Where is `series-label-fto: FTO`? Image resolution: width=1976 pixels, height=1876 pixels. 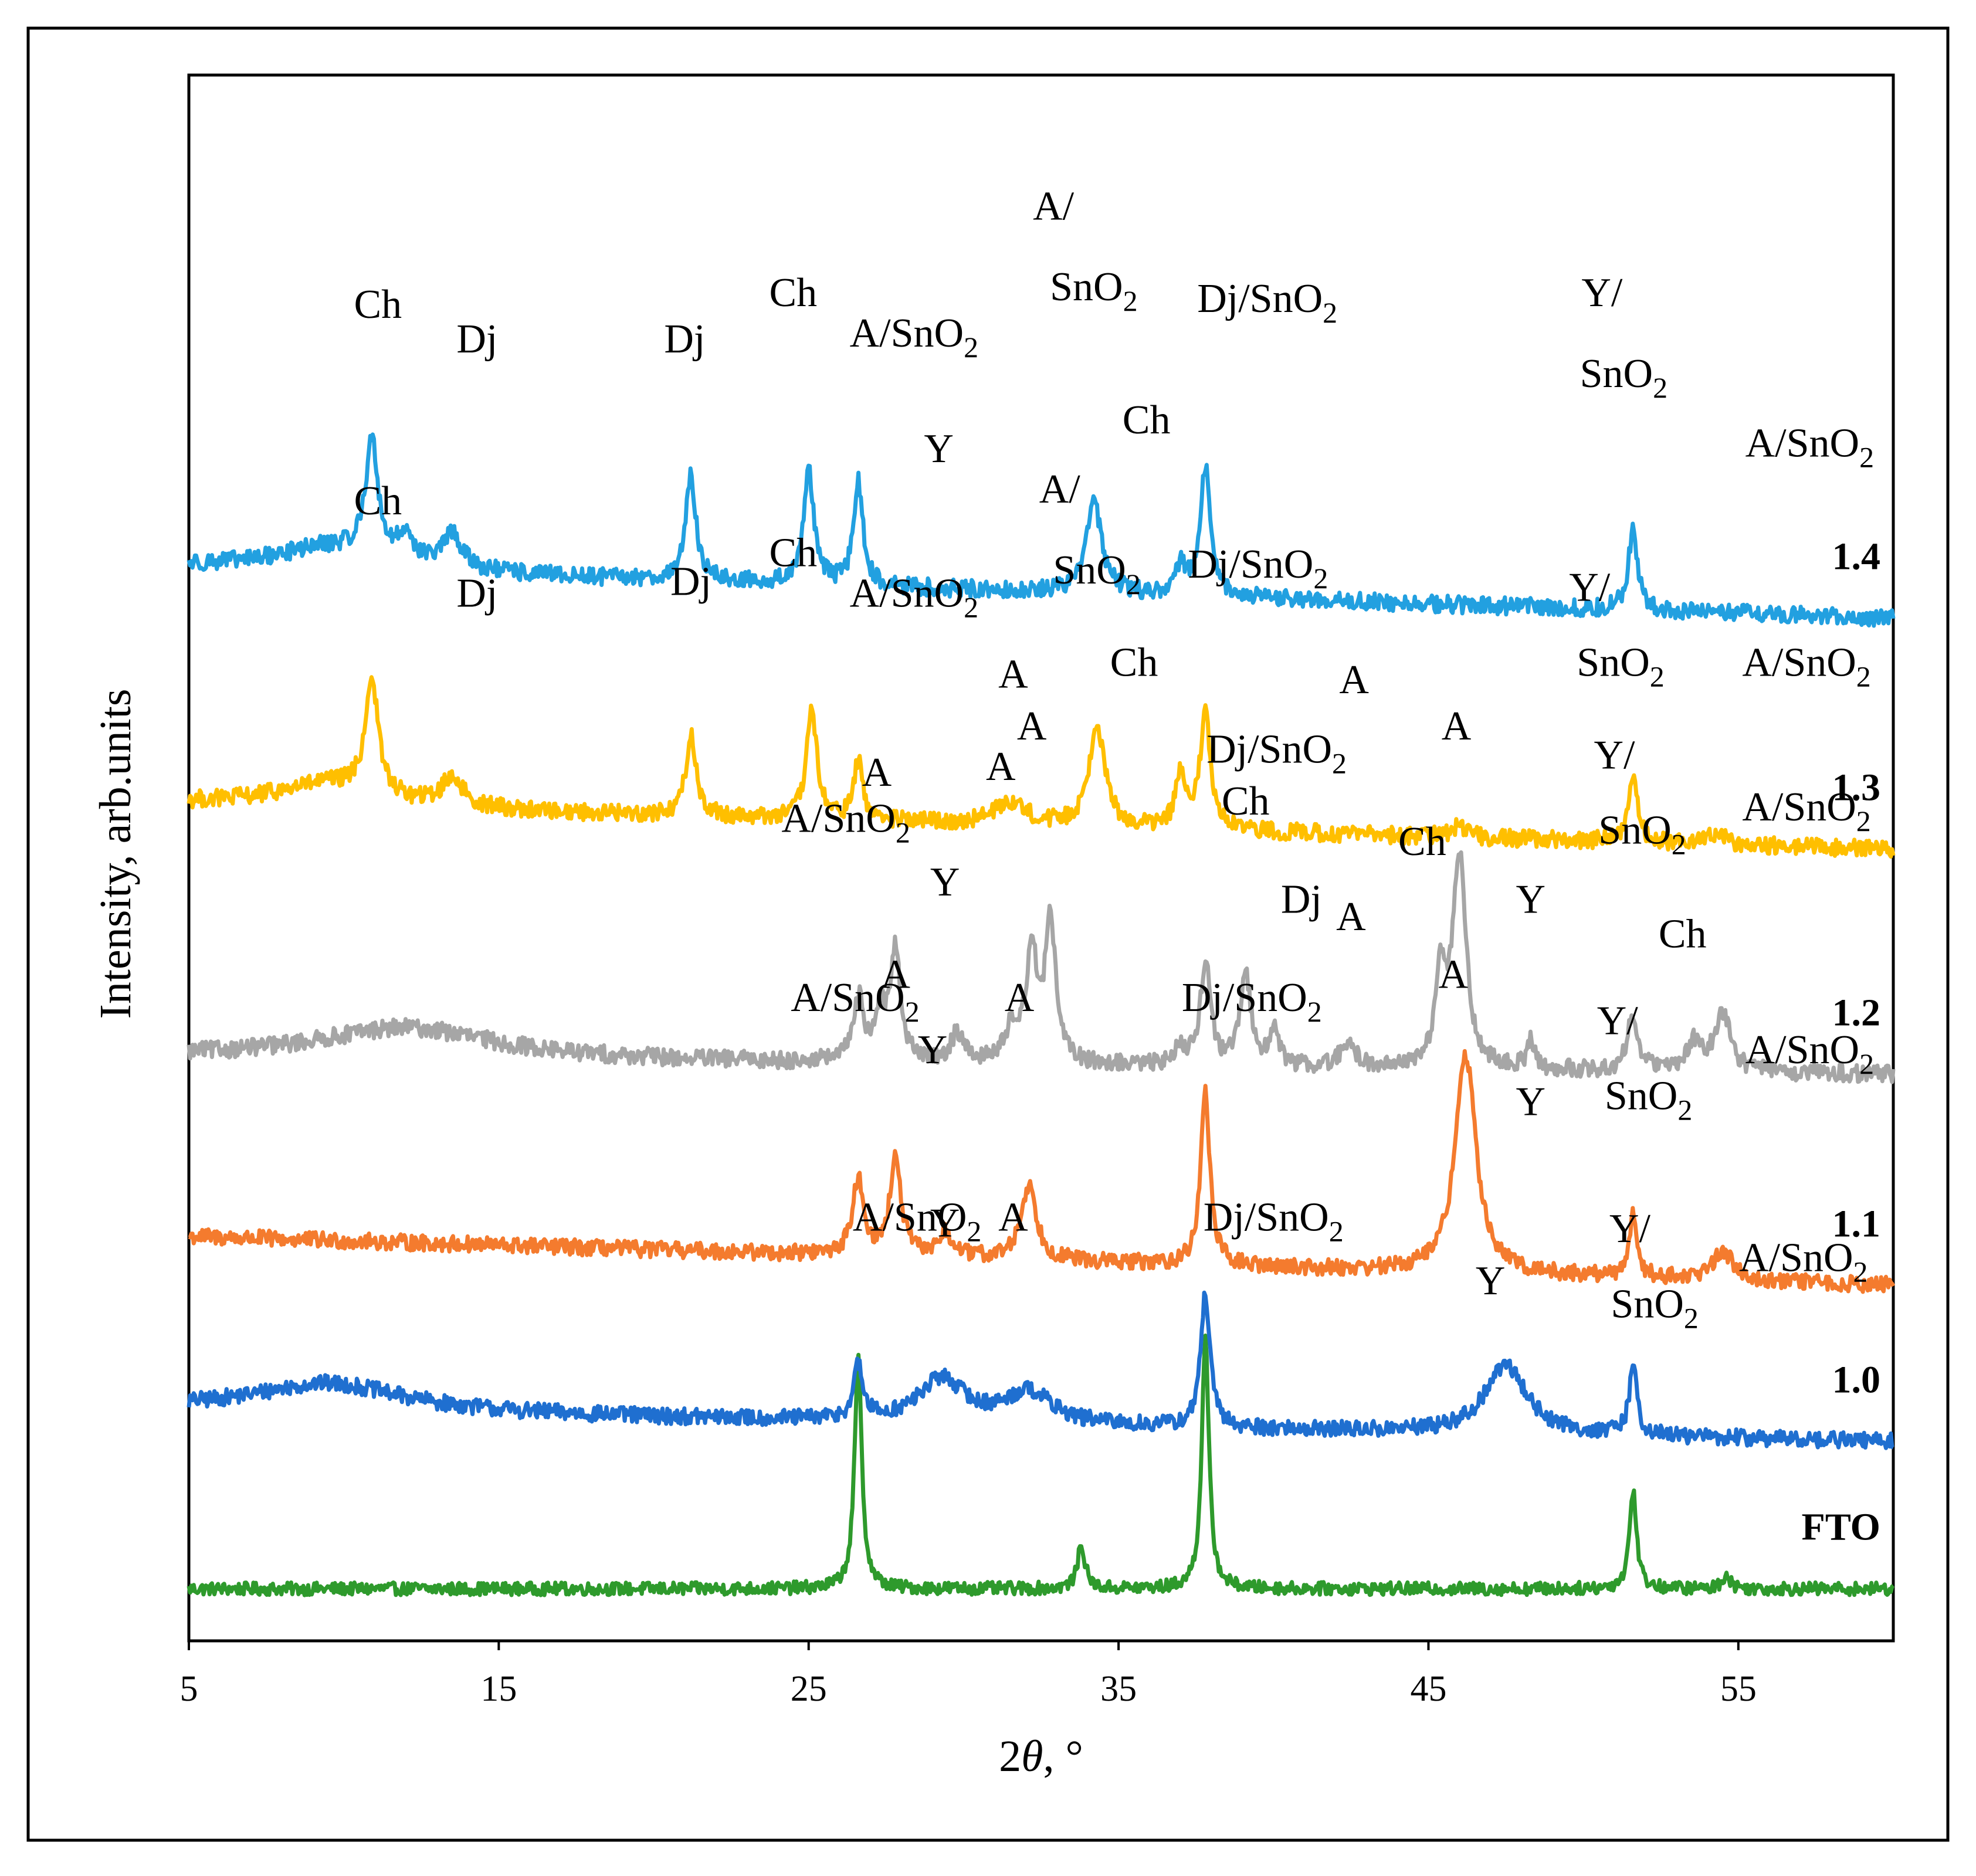
series-label-fto: FTO is located at coordinates (1841, 1528).